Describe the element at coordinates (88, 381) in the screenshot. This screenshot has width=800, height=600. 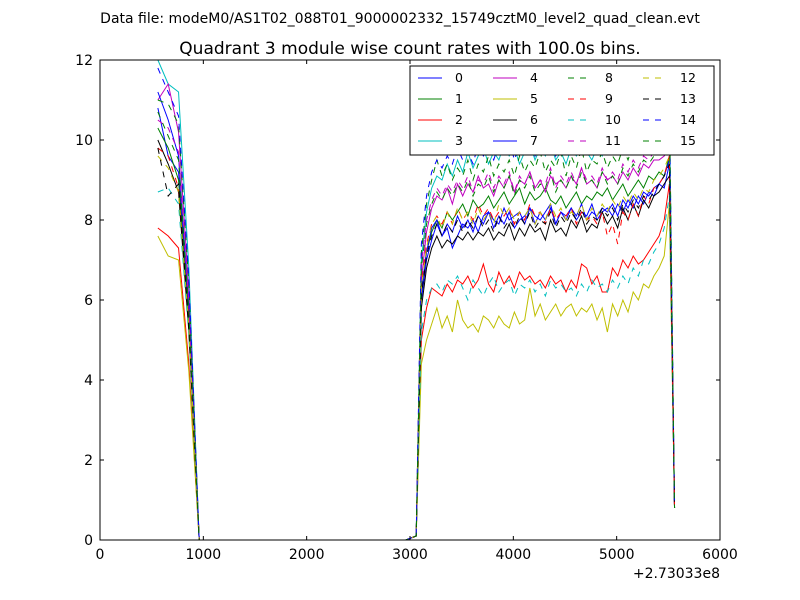
I see `y-tick-label: 4` at that location.